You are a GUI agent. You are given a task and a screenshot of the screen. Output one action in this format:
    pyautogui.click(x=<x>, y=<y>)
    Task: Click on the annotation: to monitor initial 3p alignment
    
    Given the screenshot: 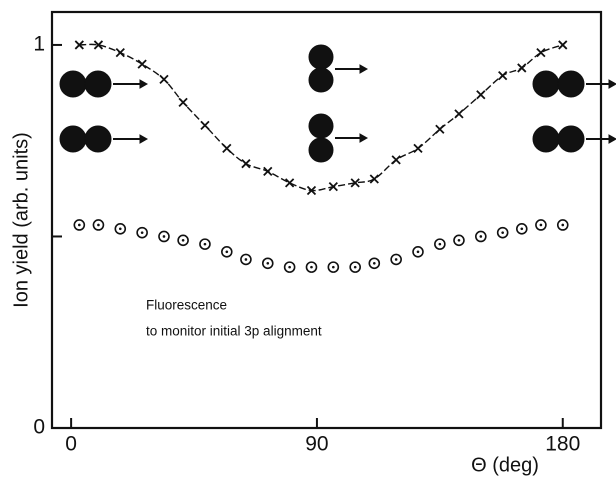 What is the action you would take?
    pyautogui.click(x=234, y=331)
    